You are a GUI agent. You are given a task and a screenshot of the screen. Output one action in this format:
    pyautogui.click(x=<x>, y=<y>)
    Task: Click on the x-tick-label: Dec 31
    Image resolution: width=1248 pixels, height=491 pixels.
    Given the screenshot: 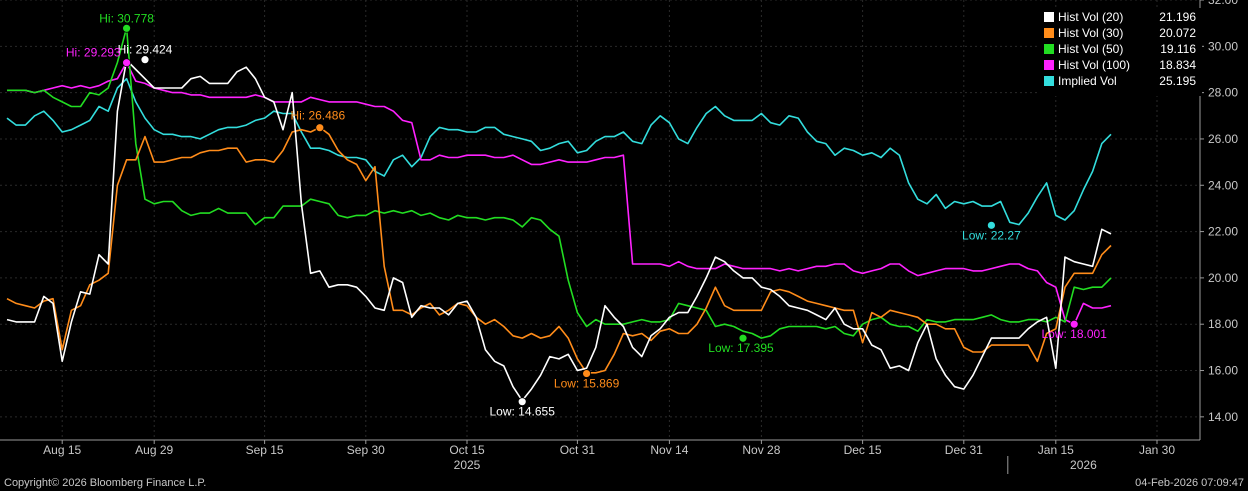 What is the action you would take?
    pyautogui.click(x=964, y=450)
    